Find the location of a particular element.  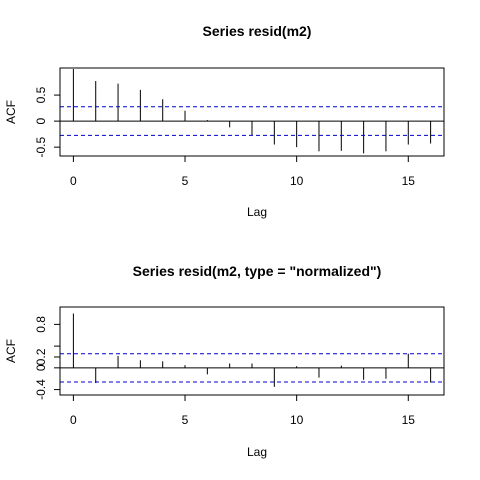

y-tick-label: 0.5 is located at coordinates (41, 94).